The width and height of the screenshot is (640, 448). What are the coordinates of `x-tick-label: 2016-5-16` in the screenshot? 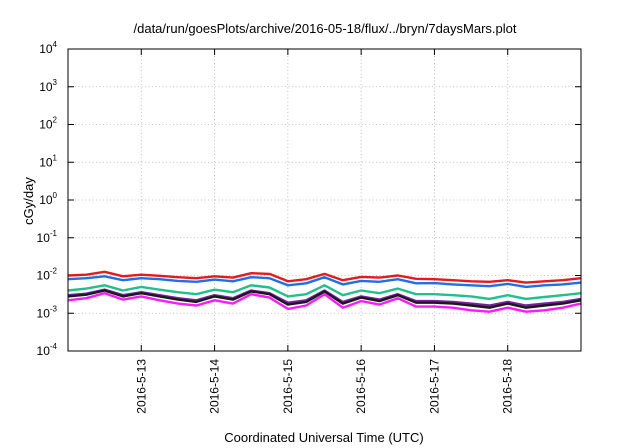 It's located at (361, 386).